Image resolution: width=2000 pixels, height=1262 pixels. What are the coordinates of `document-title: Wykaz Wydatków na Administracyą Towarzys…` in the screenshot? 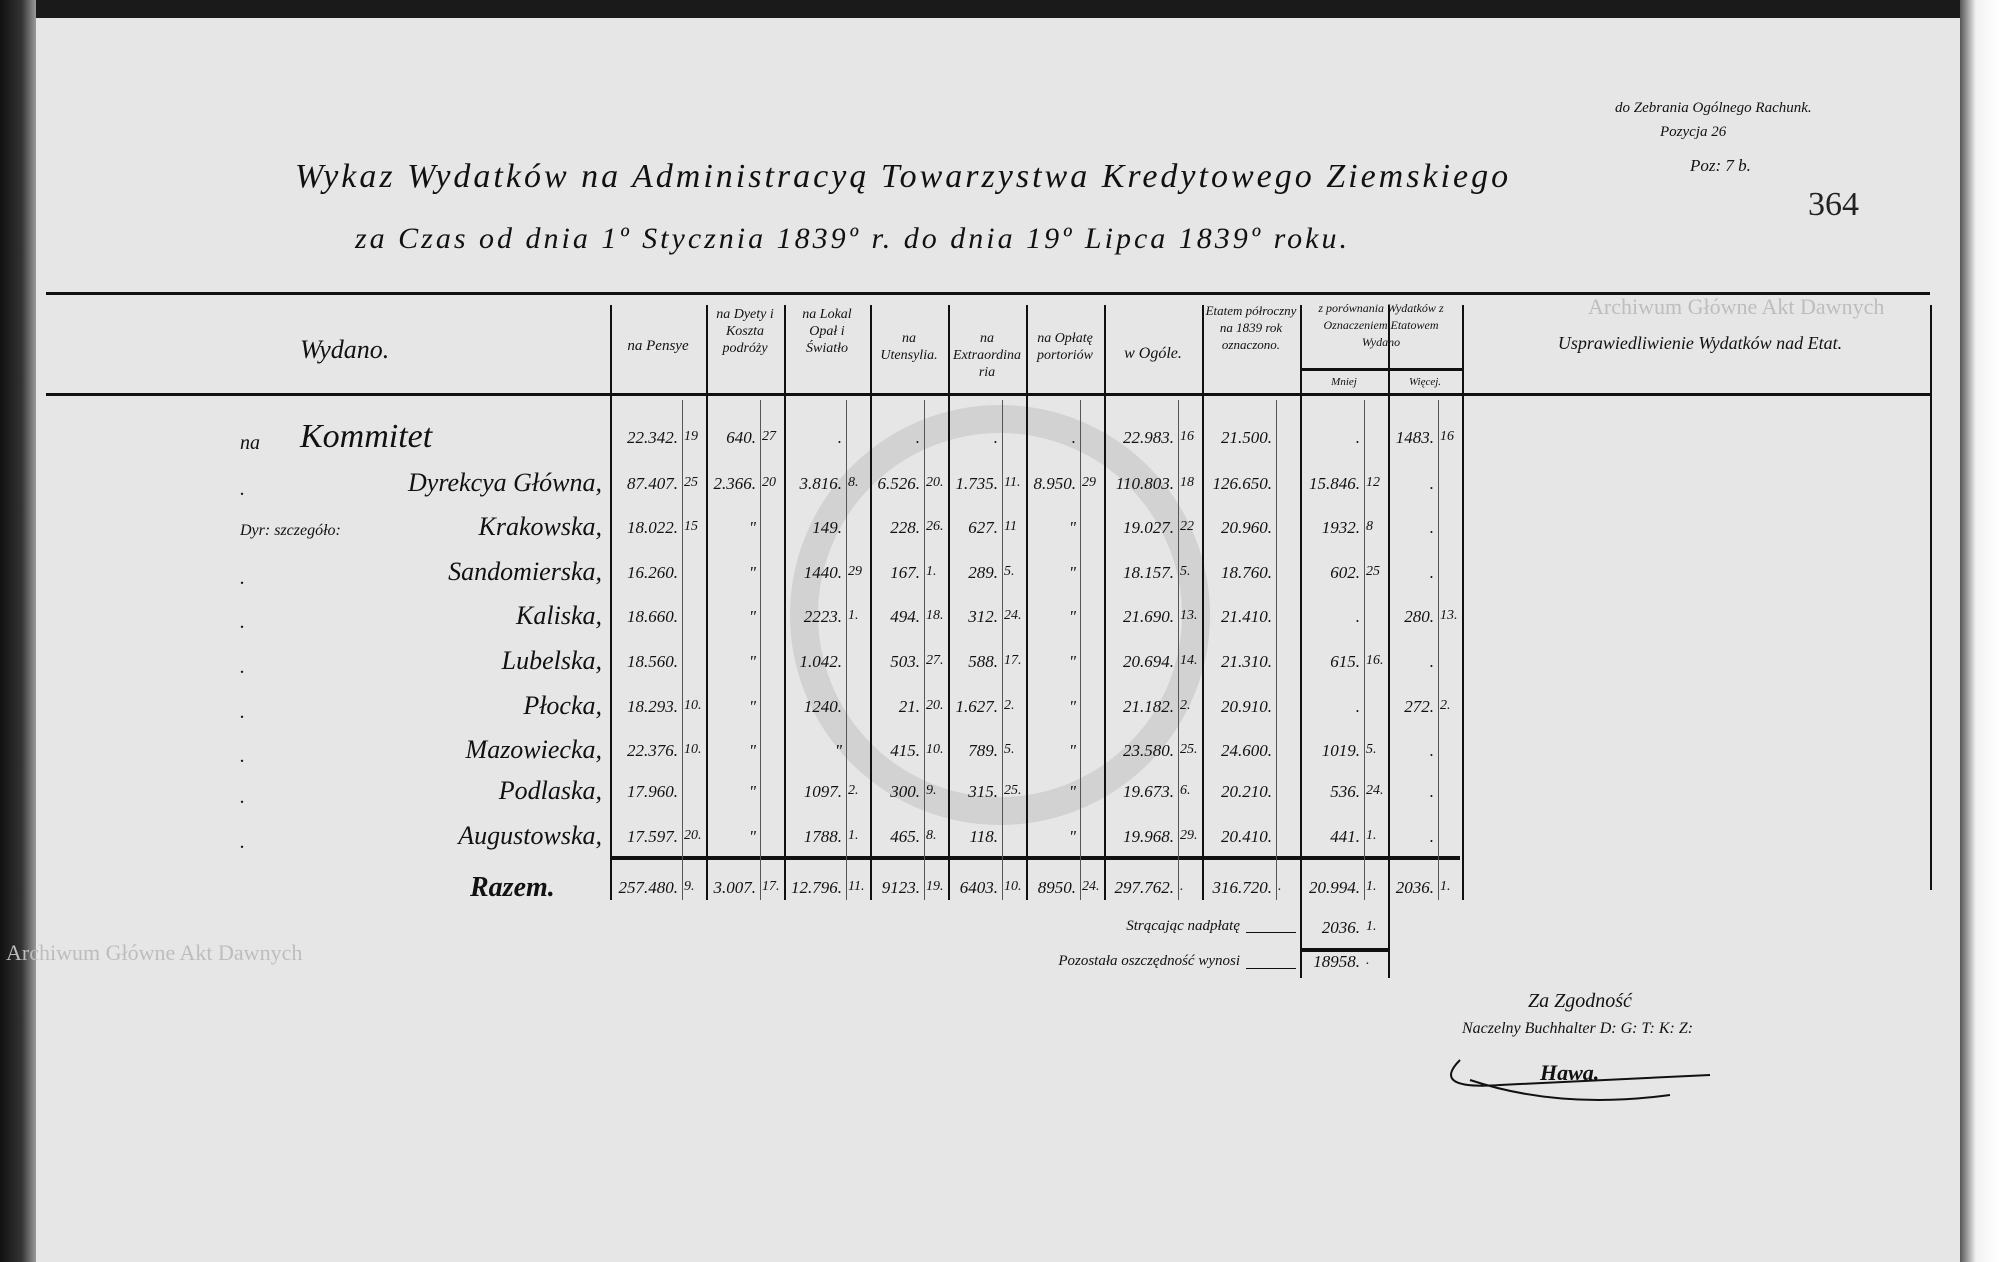 It's located at (903, 176).